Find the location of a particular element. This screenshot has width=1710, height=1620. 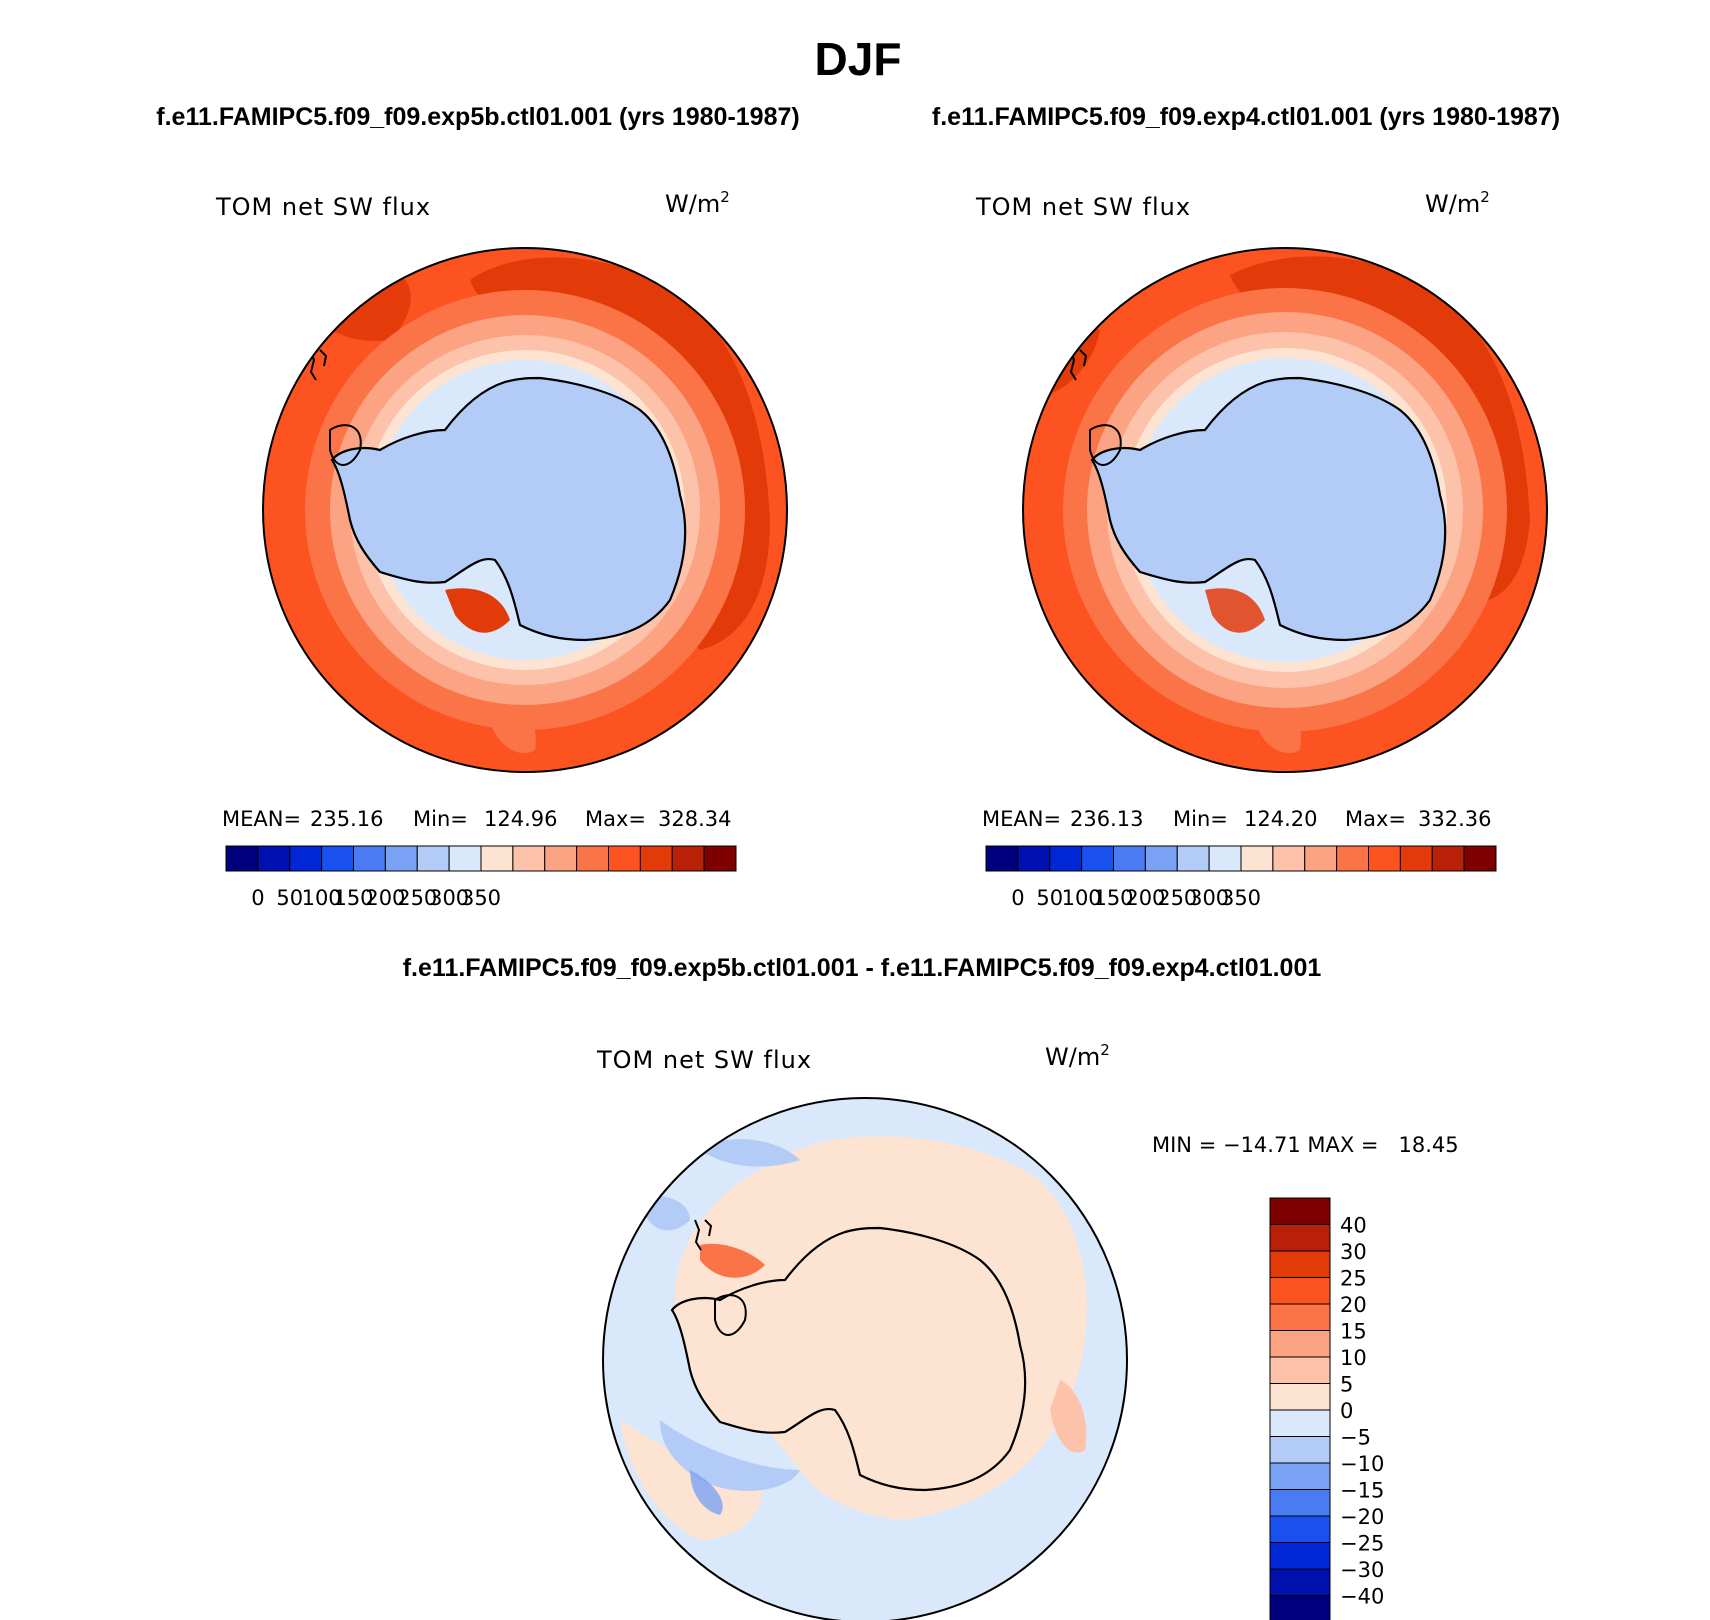

colorbar-tick-label: −25 is located at coordinates (1362, 1544).